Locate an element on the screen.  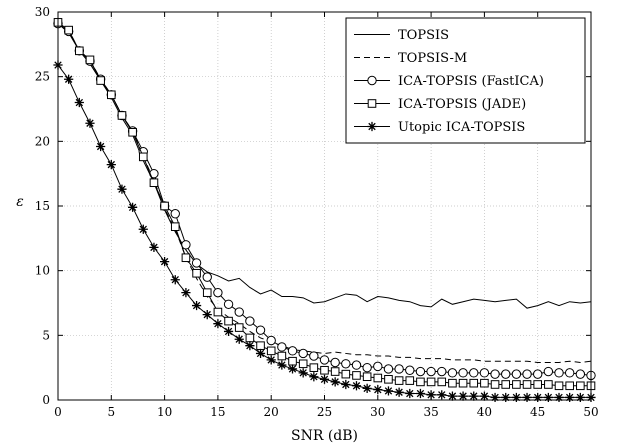
x-tick-label: 50 is located at coordinates (590, 412).